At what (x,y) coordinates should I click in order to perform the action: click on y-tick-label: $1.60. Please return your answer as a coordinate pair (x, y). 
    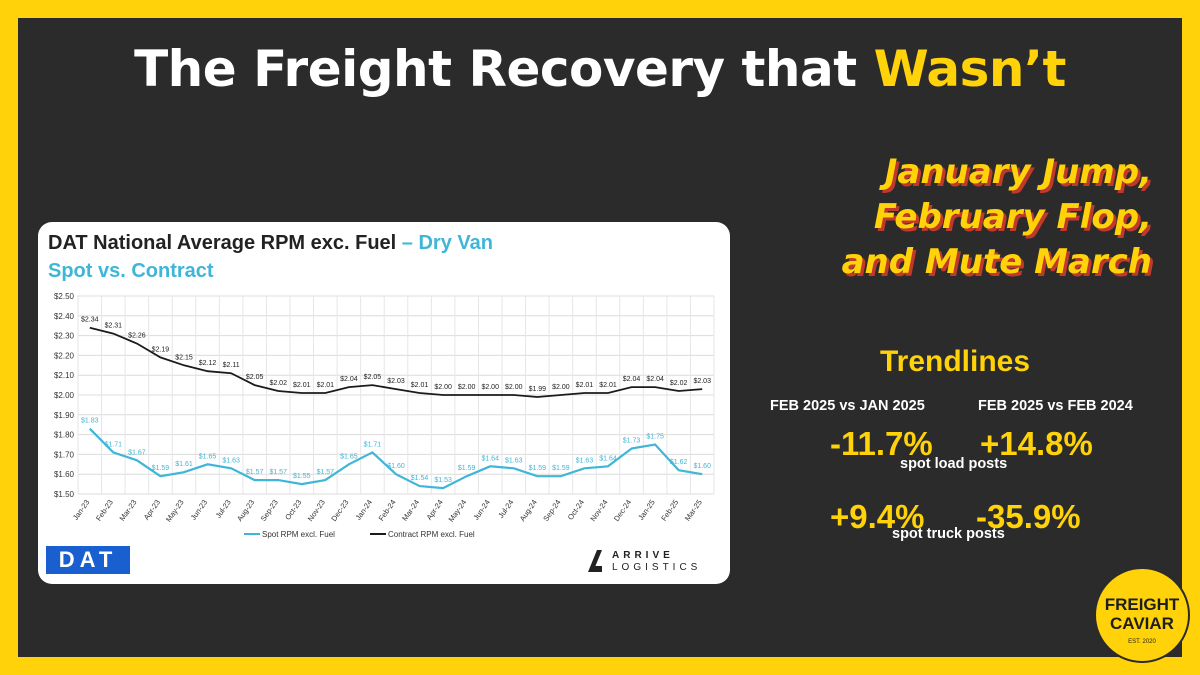
    Looking at the image, I should click on (64, 474).